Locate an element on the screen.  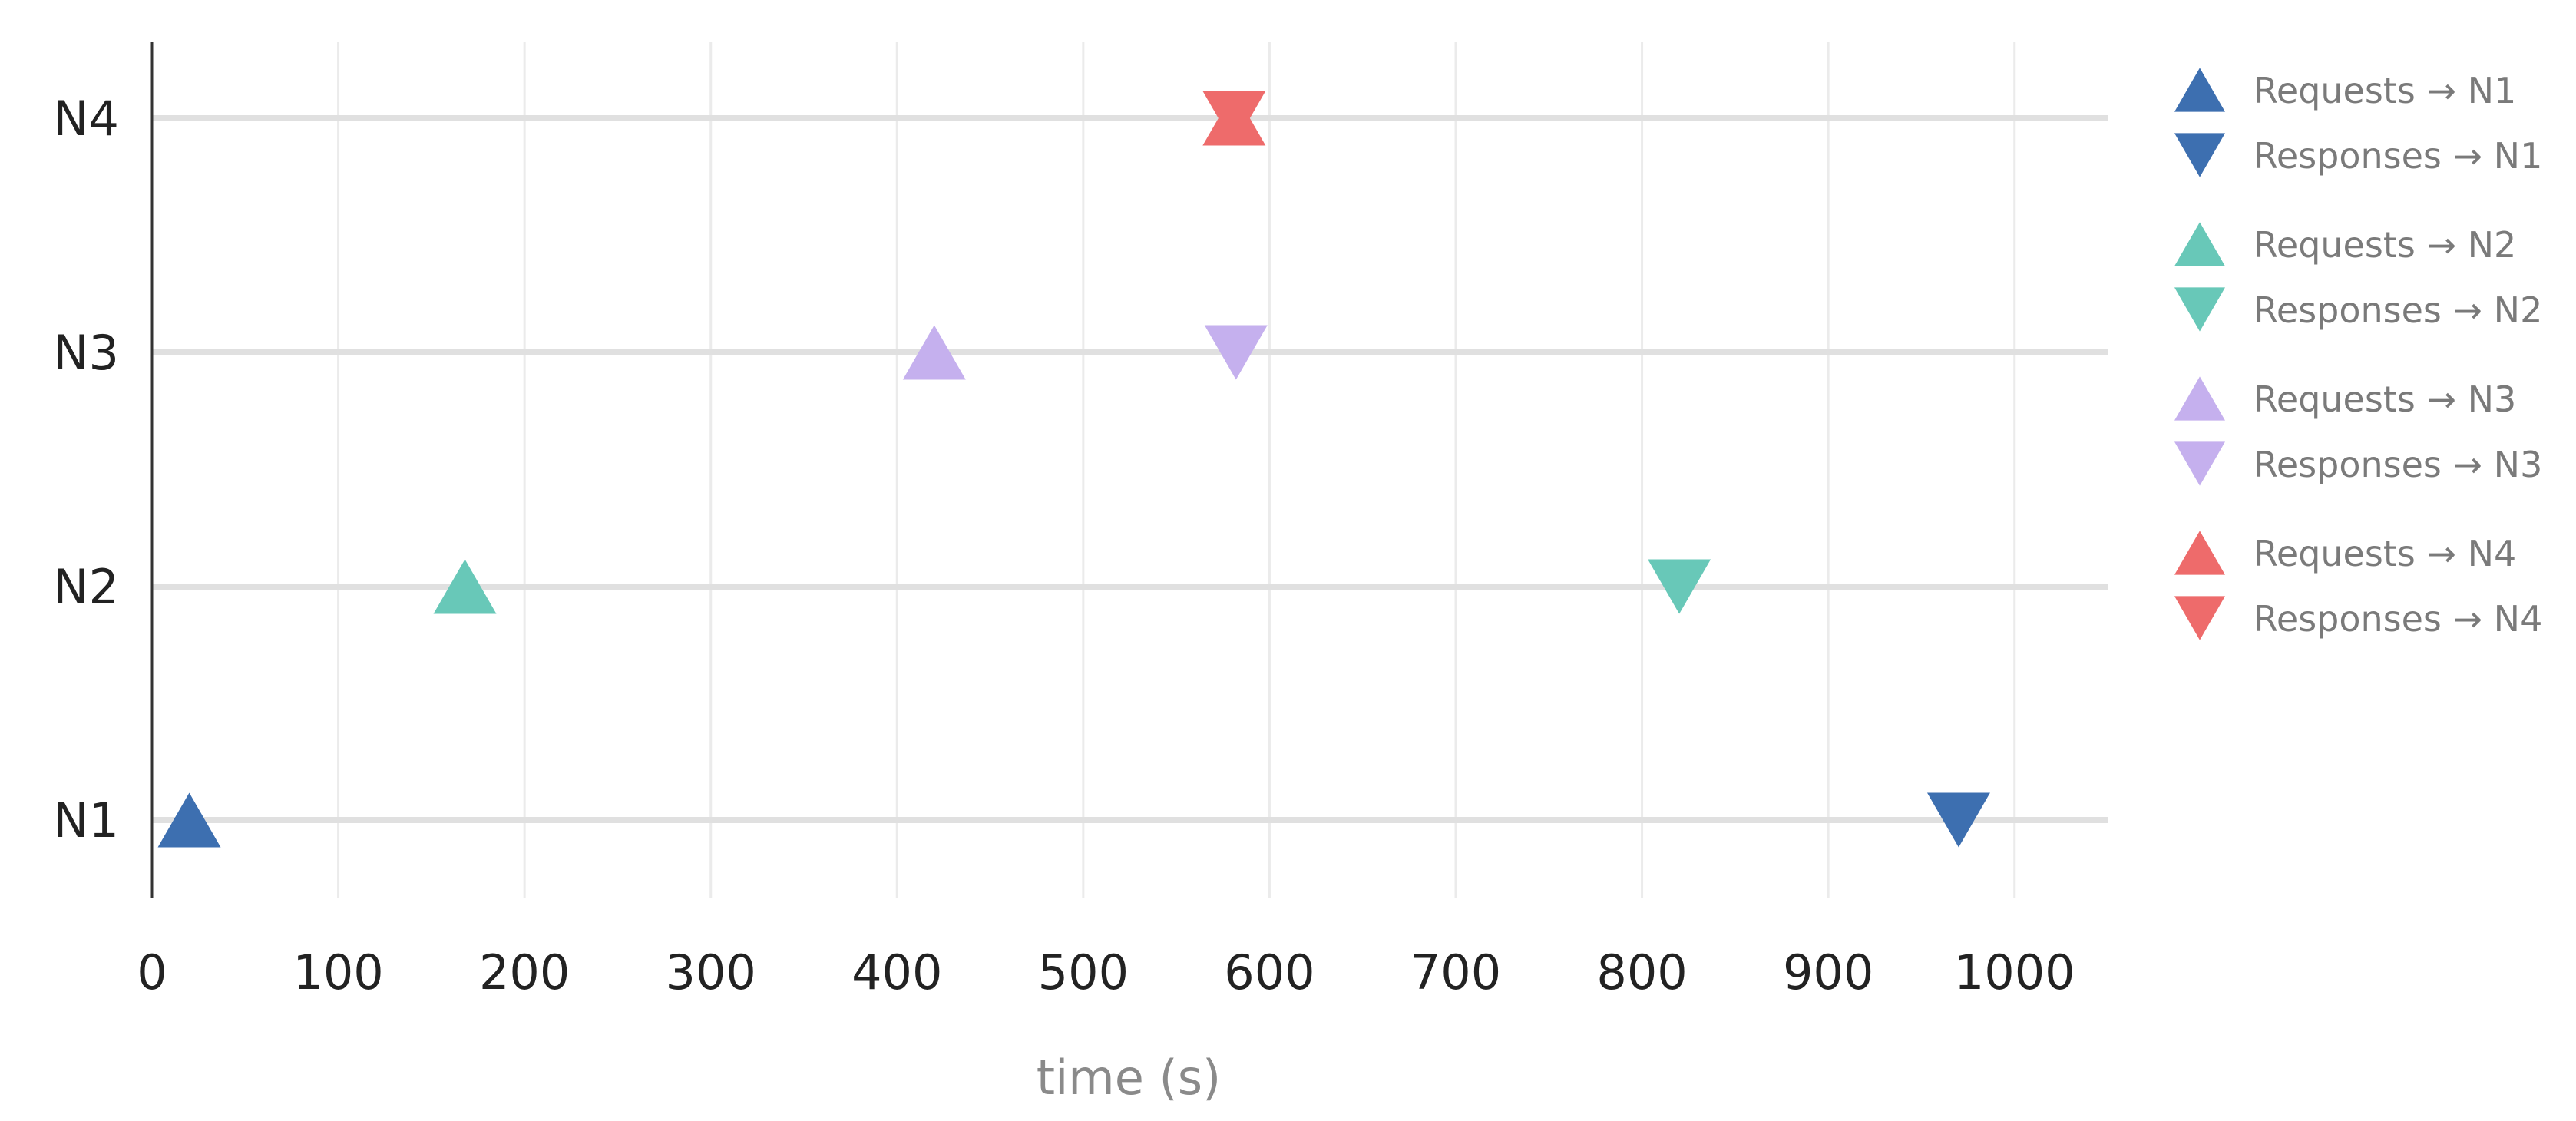
legend-item: Requests → N3 is located at coordinates (2345, 398).